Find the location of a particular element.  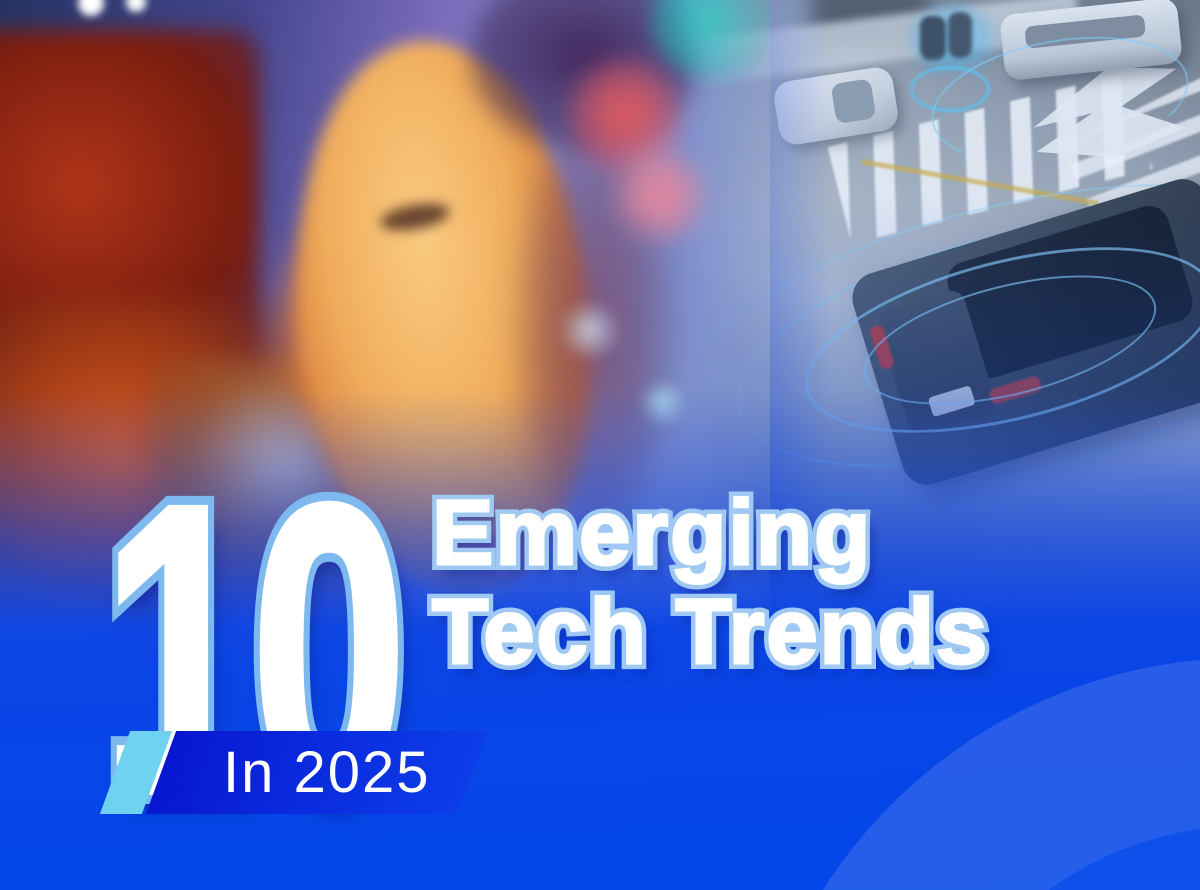

decorative-ring is located at coordinates (972, 774).